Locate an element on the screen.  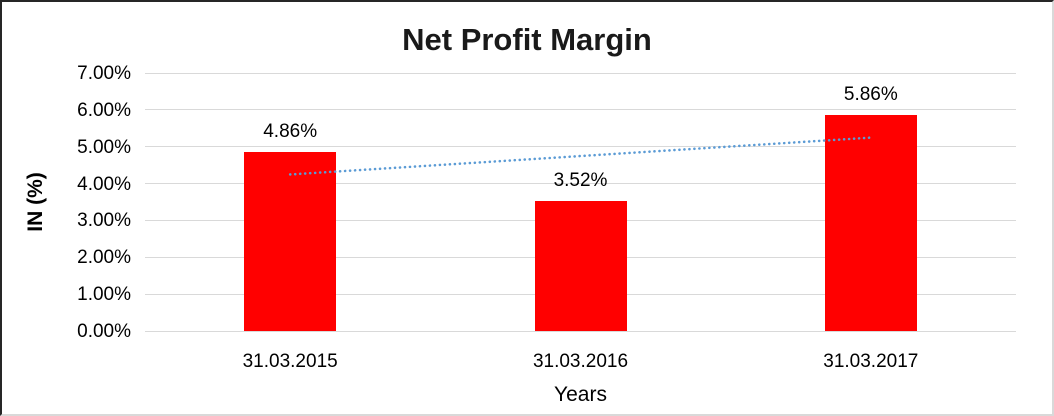
y-tick-label: 0.00% is located at coordinates (104, 331).